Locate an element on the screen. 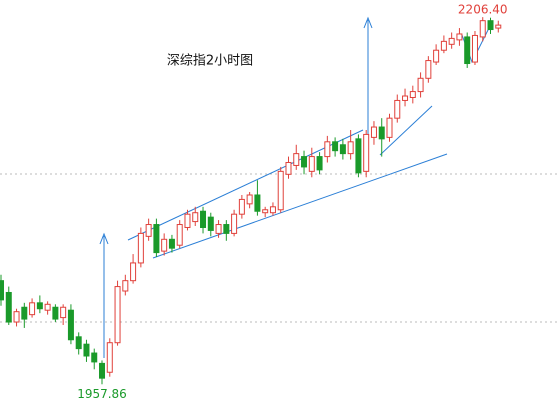  chart-title: 深综指2小时图 is located at coordinates (210, 61).